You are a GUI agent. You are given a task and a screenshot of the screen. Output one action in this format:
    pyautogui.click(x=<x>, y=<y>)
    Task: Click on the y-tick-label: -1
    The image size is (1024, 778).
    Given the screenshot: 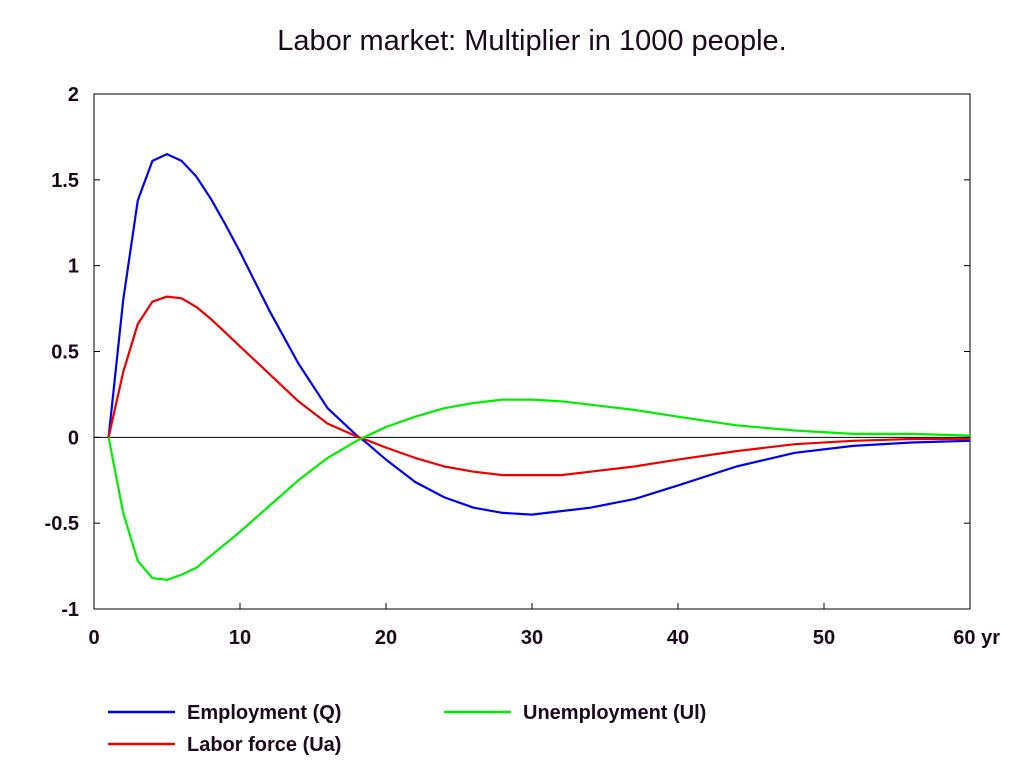 What is the action you would take?
    pyautogui.click(x=70, y=610)
    